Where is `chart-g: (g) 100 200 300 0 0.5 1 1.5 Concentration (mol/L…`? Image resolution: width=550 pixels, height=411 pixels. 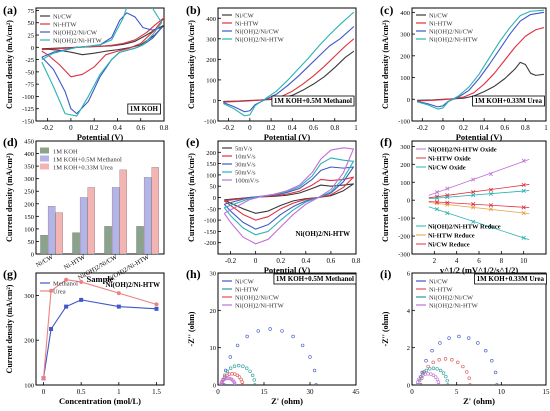
chart-g: (g) 100 200 300 0 0.5 1 1.5 Concentration (mol/L… is located at coordinates (84, 336).